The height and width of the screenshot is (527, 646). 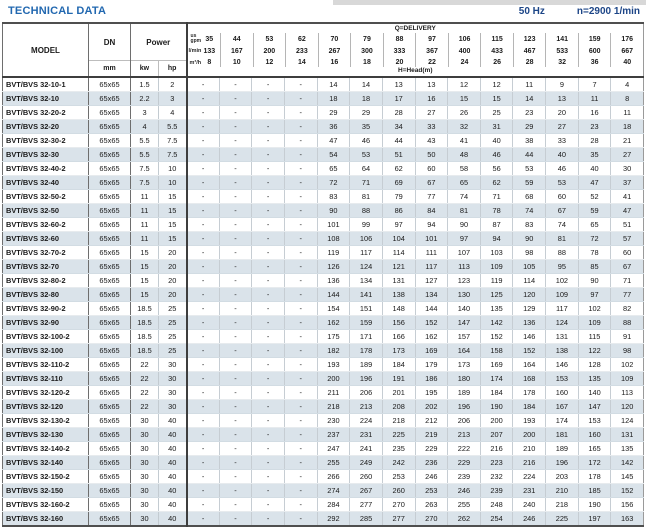 What do you see at coordinates (562, 476) in the screenshot?
I see `head-value-cell: 203` at bounding box center [562, 476].